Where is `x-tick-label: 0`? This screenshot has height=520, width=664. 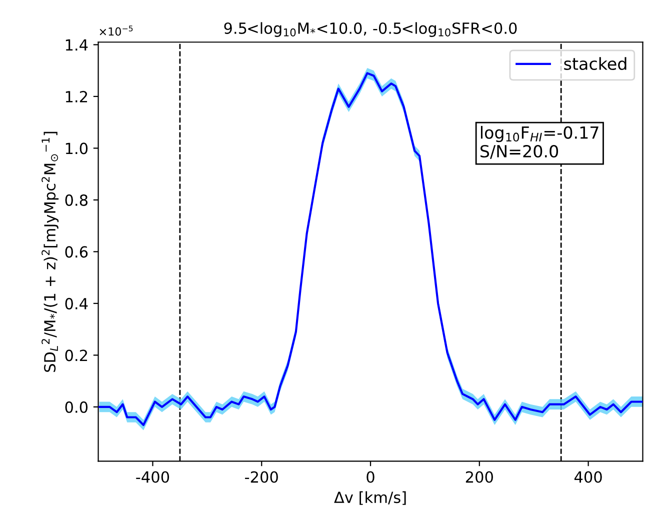
x-tick-label: 0 is located at coordinates (370, 477).